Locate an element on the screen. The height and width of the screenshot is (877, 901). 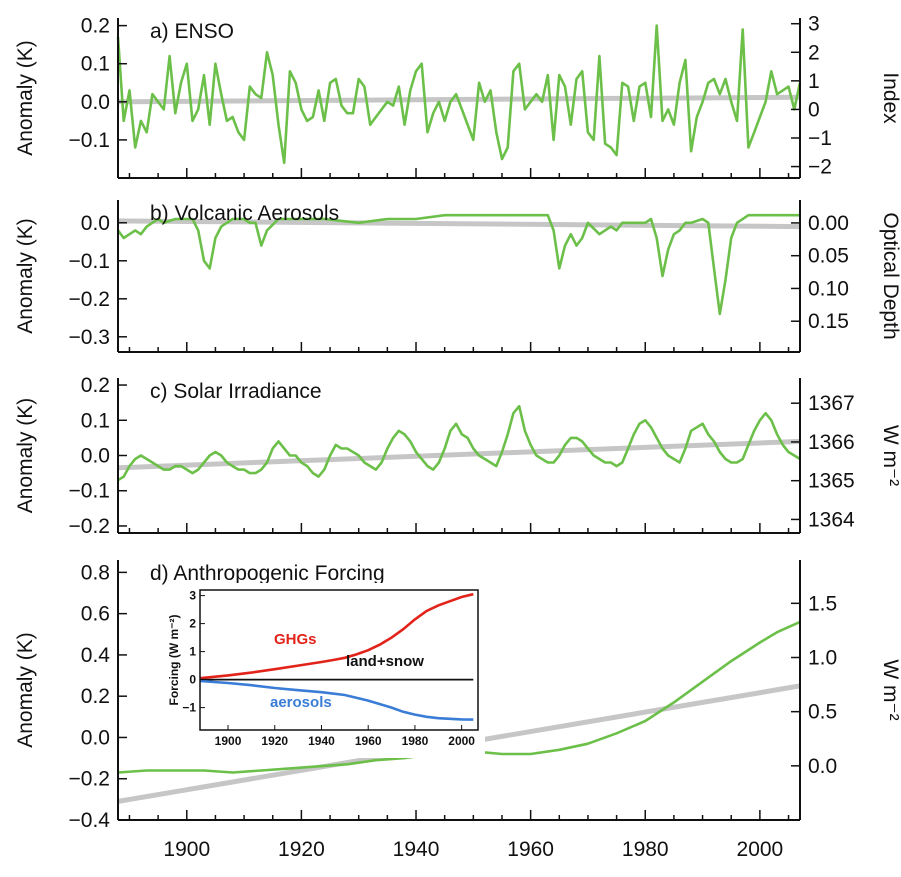
y2-tick-label: 1367 is located at coordinates (831, 403).